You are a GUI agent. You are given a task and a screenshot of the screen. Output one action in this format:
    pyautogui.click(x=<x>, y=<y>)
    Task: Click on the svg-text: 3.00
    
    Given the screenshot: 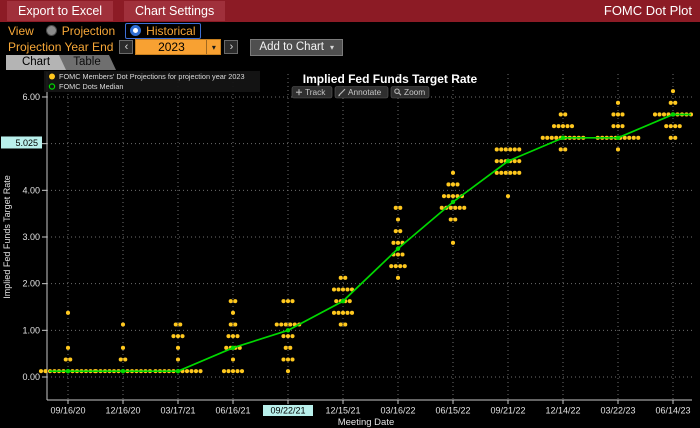 What is the action you would take?
    pyautogui.click(x=31, y=237)
    